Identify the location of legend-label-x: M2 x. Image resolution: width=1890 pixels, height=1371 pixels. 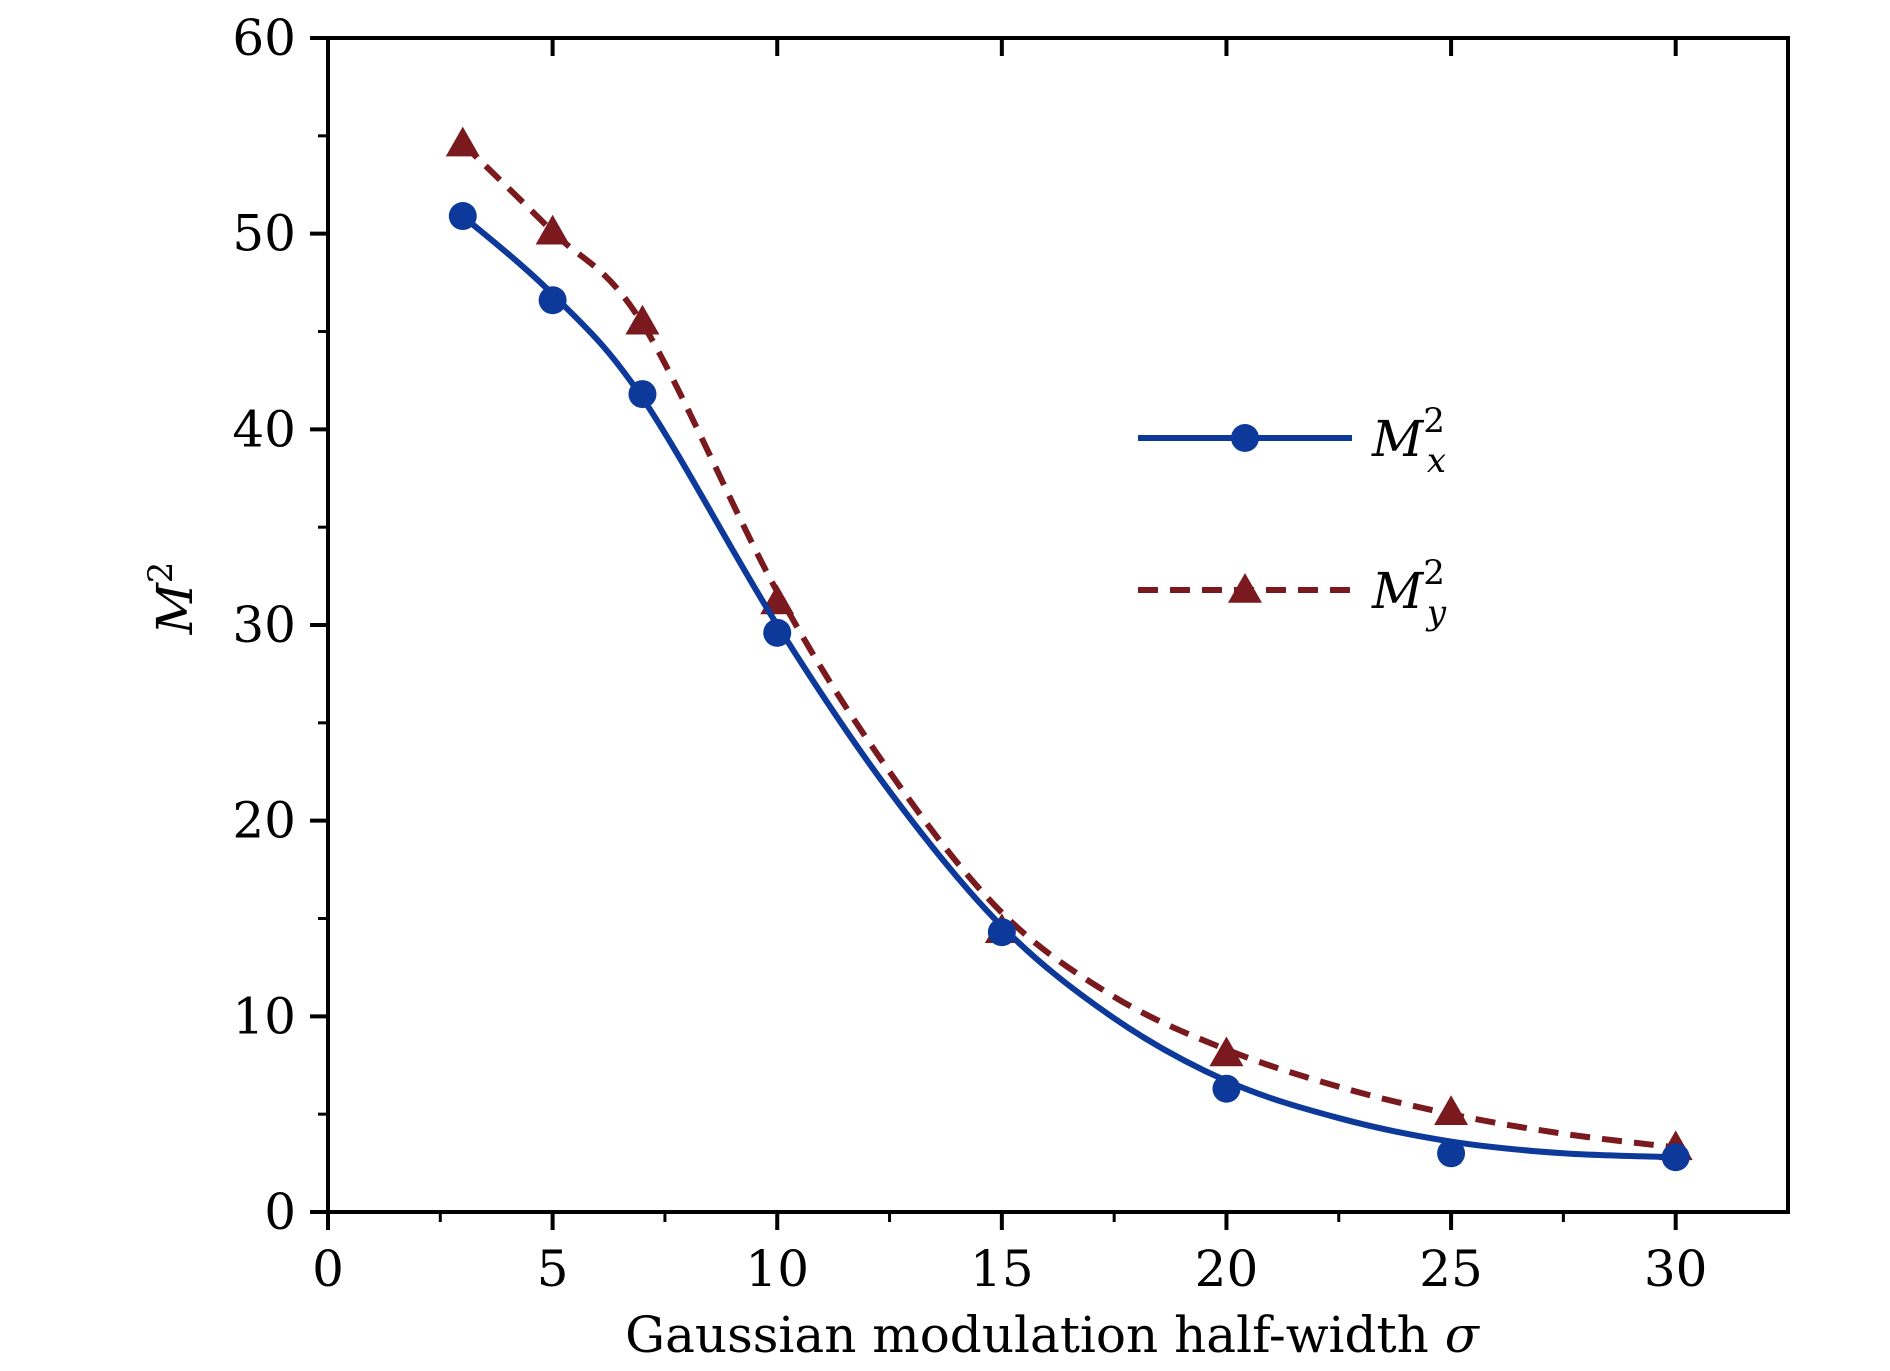
(1408, 441).